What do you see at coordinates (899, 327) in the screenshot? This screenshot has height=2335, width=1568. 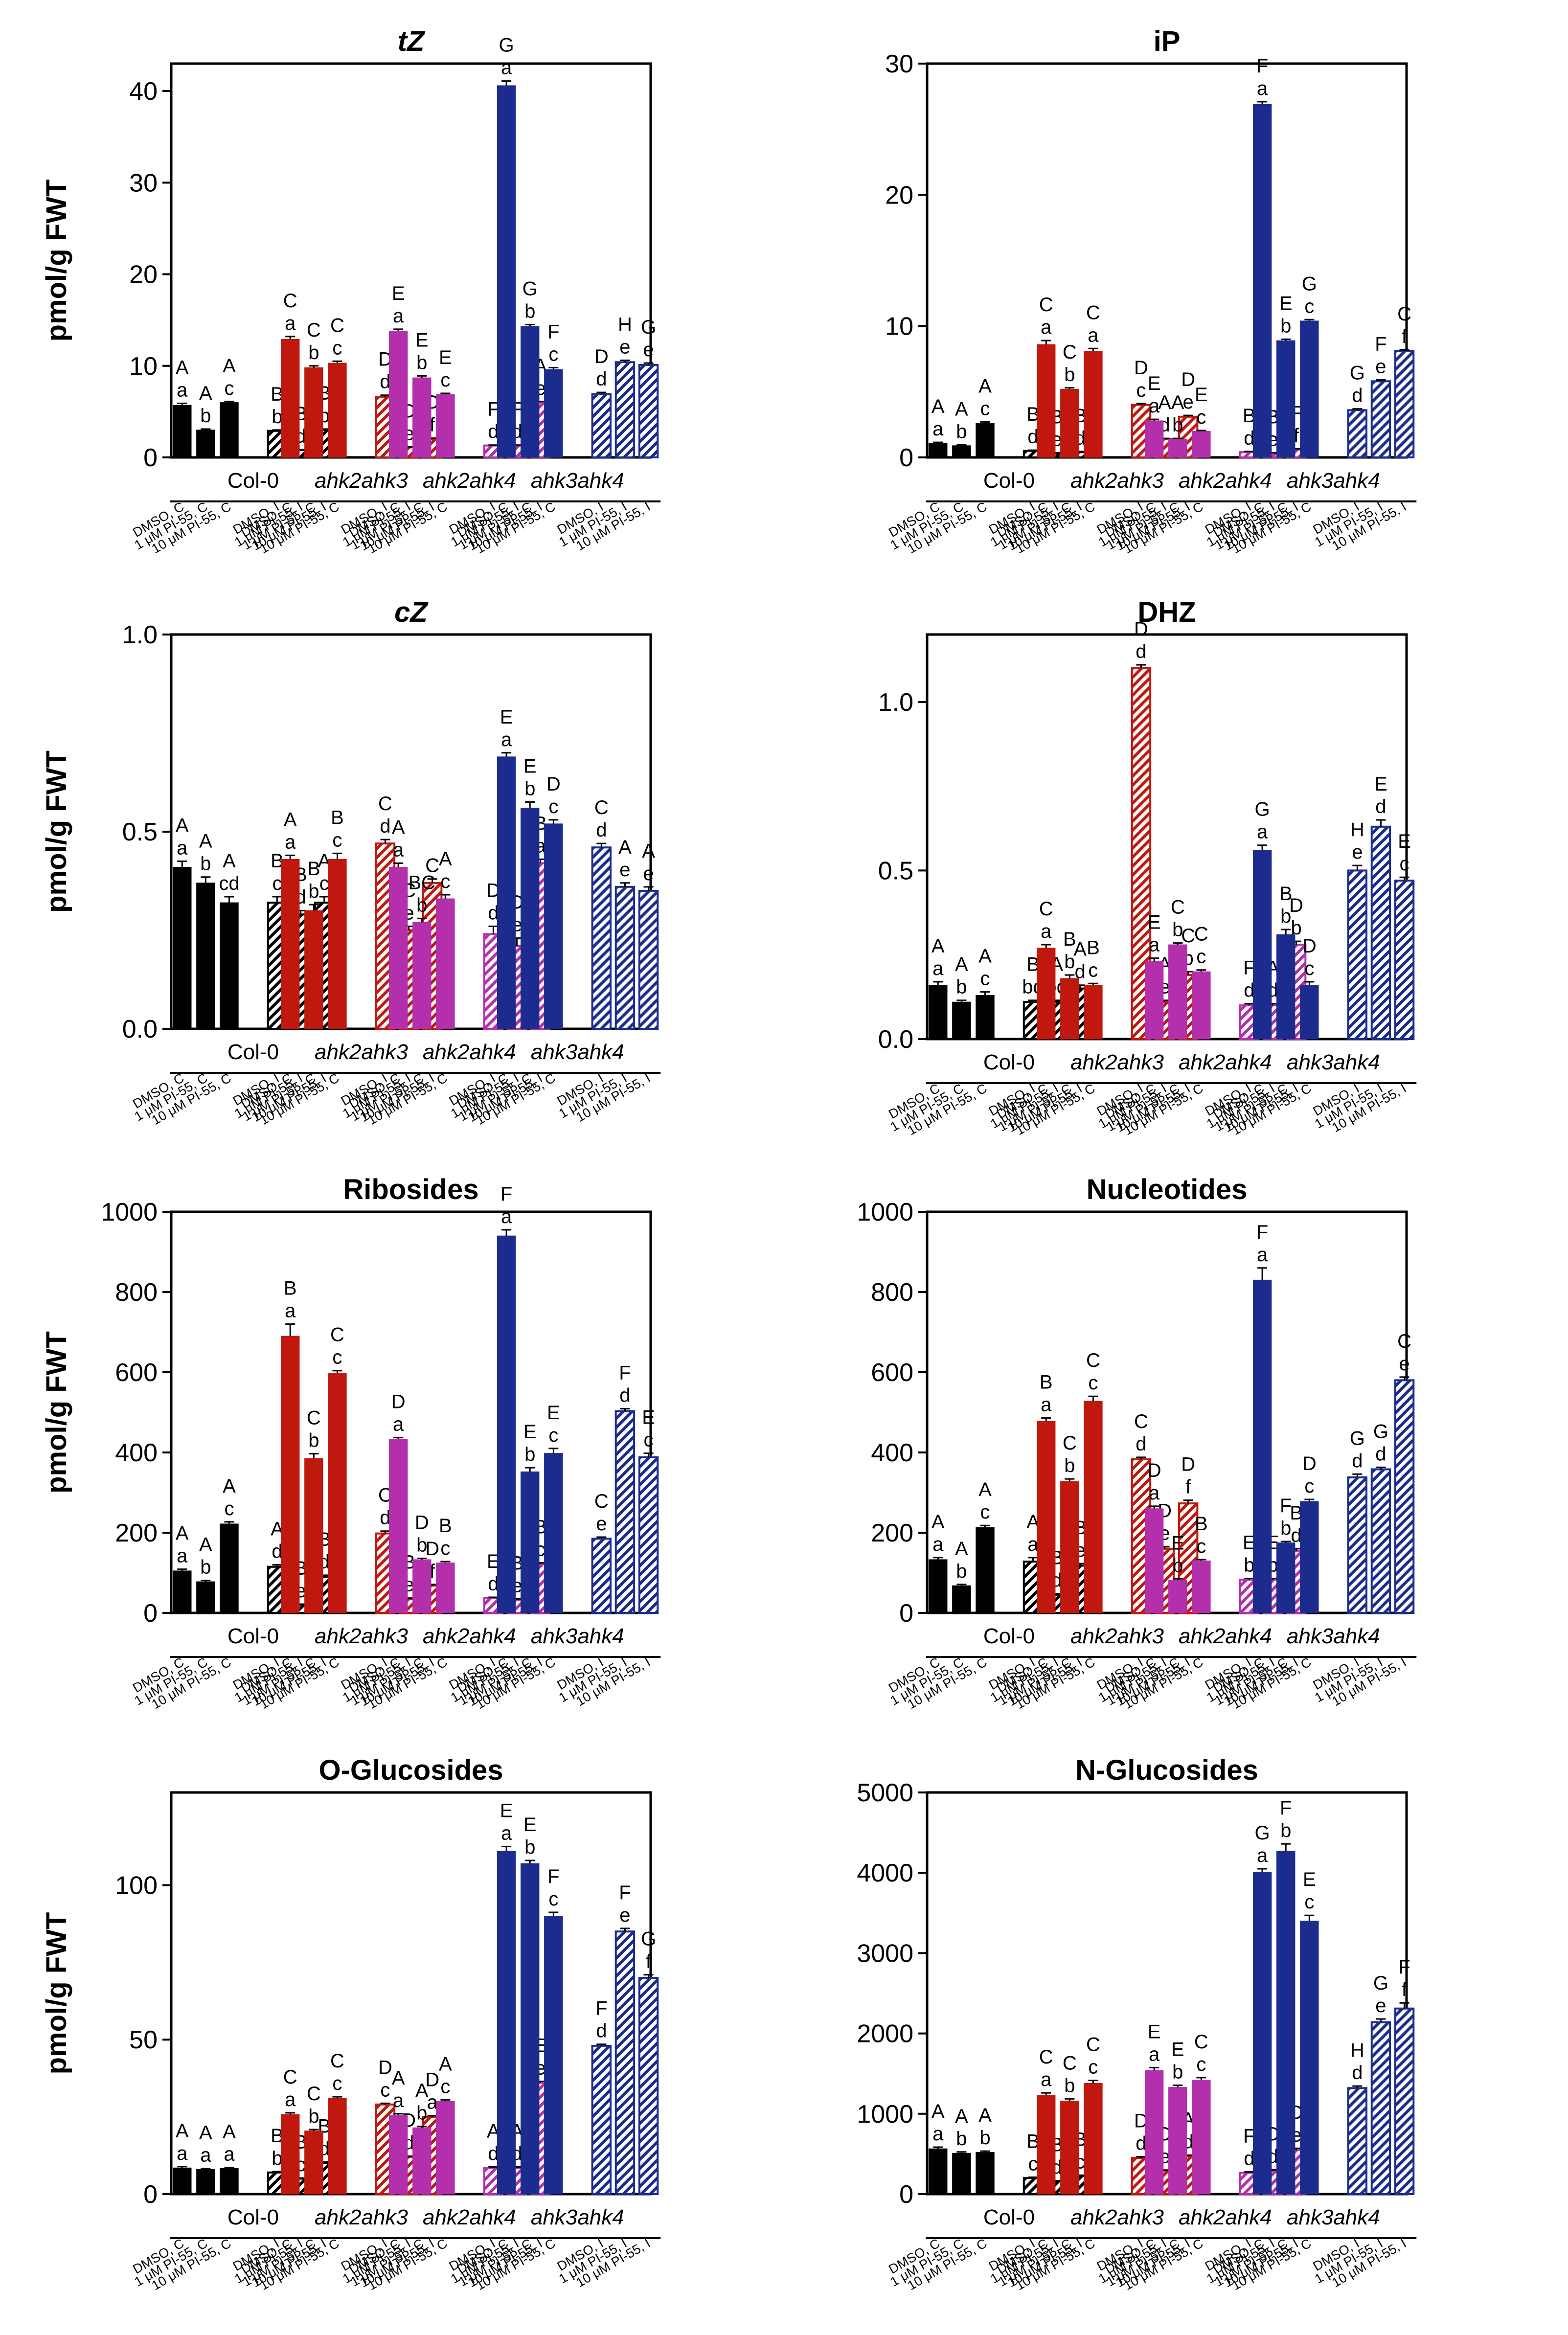 I see `y-tick-label: 10` at bounding box center [899, 327].